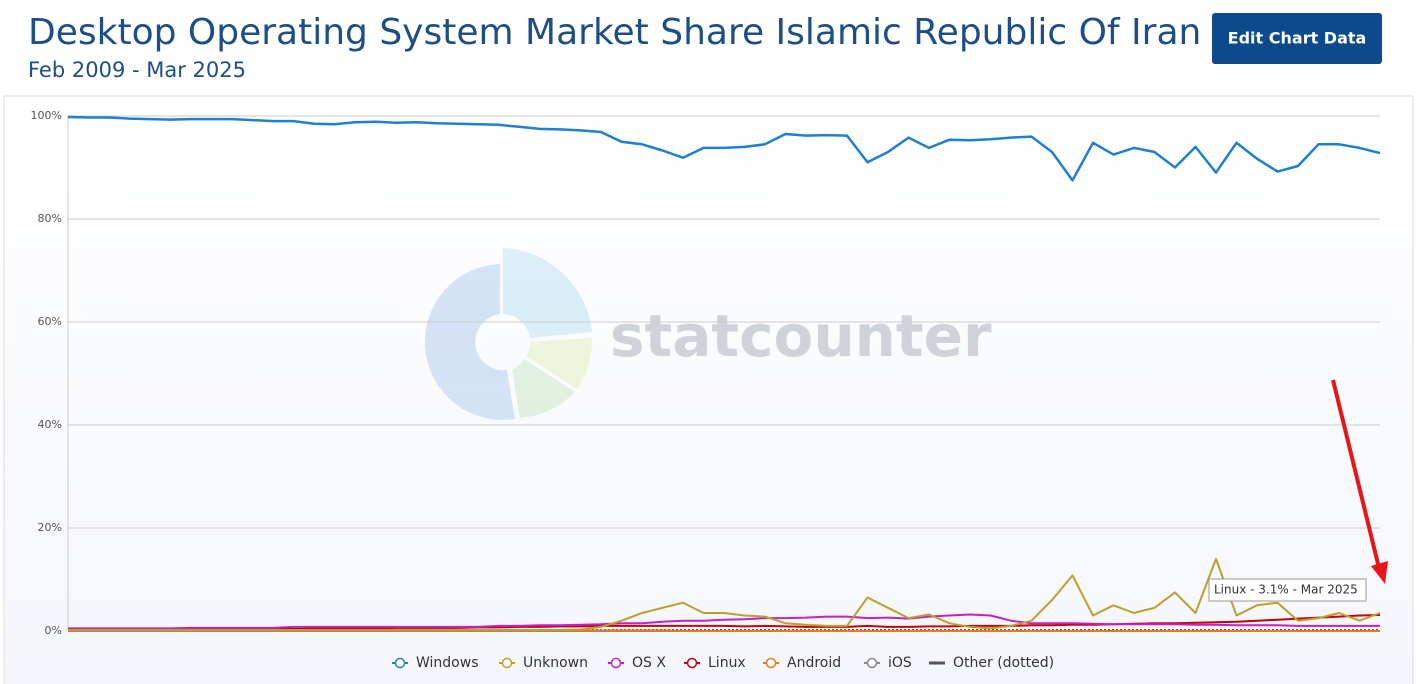 The image size is (1417, 684). I want to click on y-tick-label: 40%, so click(50, 424).